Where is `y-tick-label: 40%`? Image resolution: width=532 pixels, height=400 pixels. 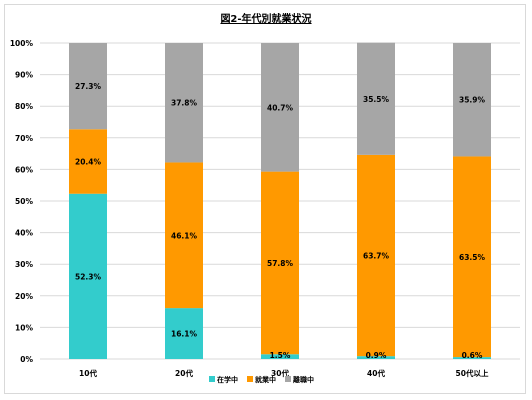 y-tick-label: 40% is located at coordinates (24, 233).